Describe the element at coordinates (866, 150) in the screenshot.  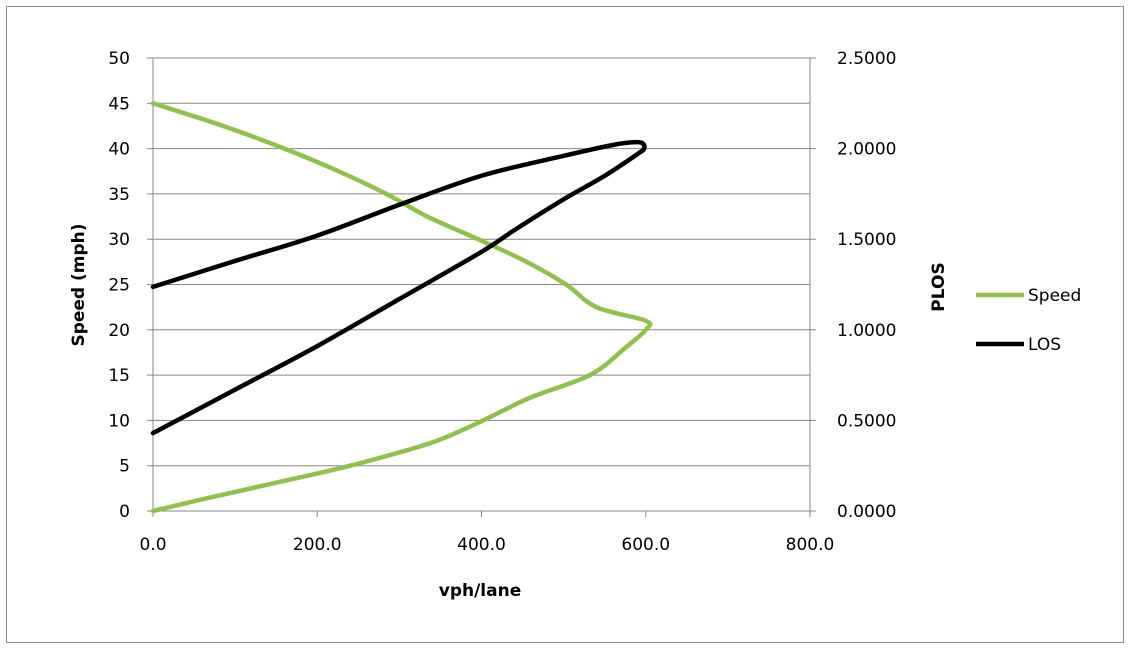
I see `y2-tick-label: 2.0000` at that location.